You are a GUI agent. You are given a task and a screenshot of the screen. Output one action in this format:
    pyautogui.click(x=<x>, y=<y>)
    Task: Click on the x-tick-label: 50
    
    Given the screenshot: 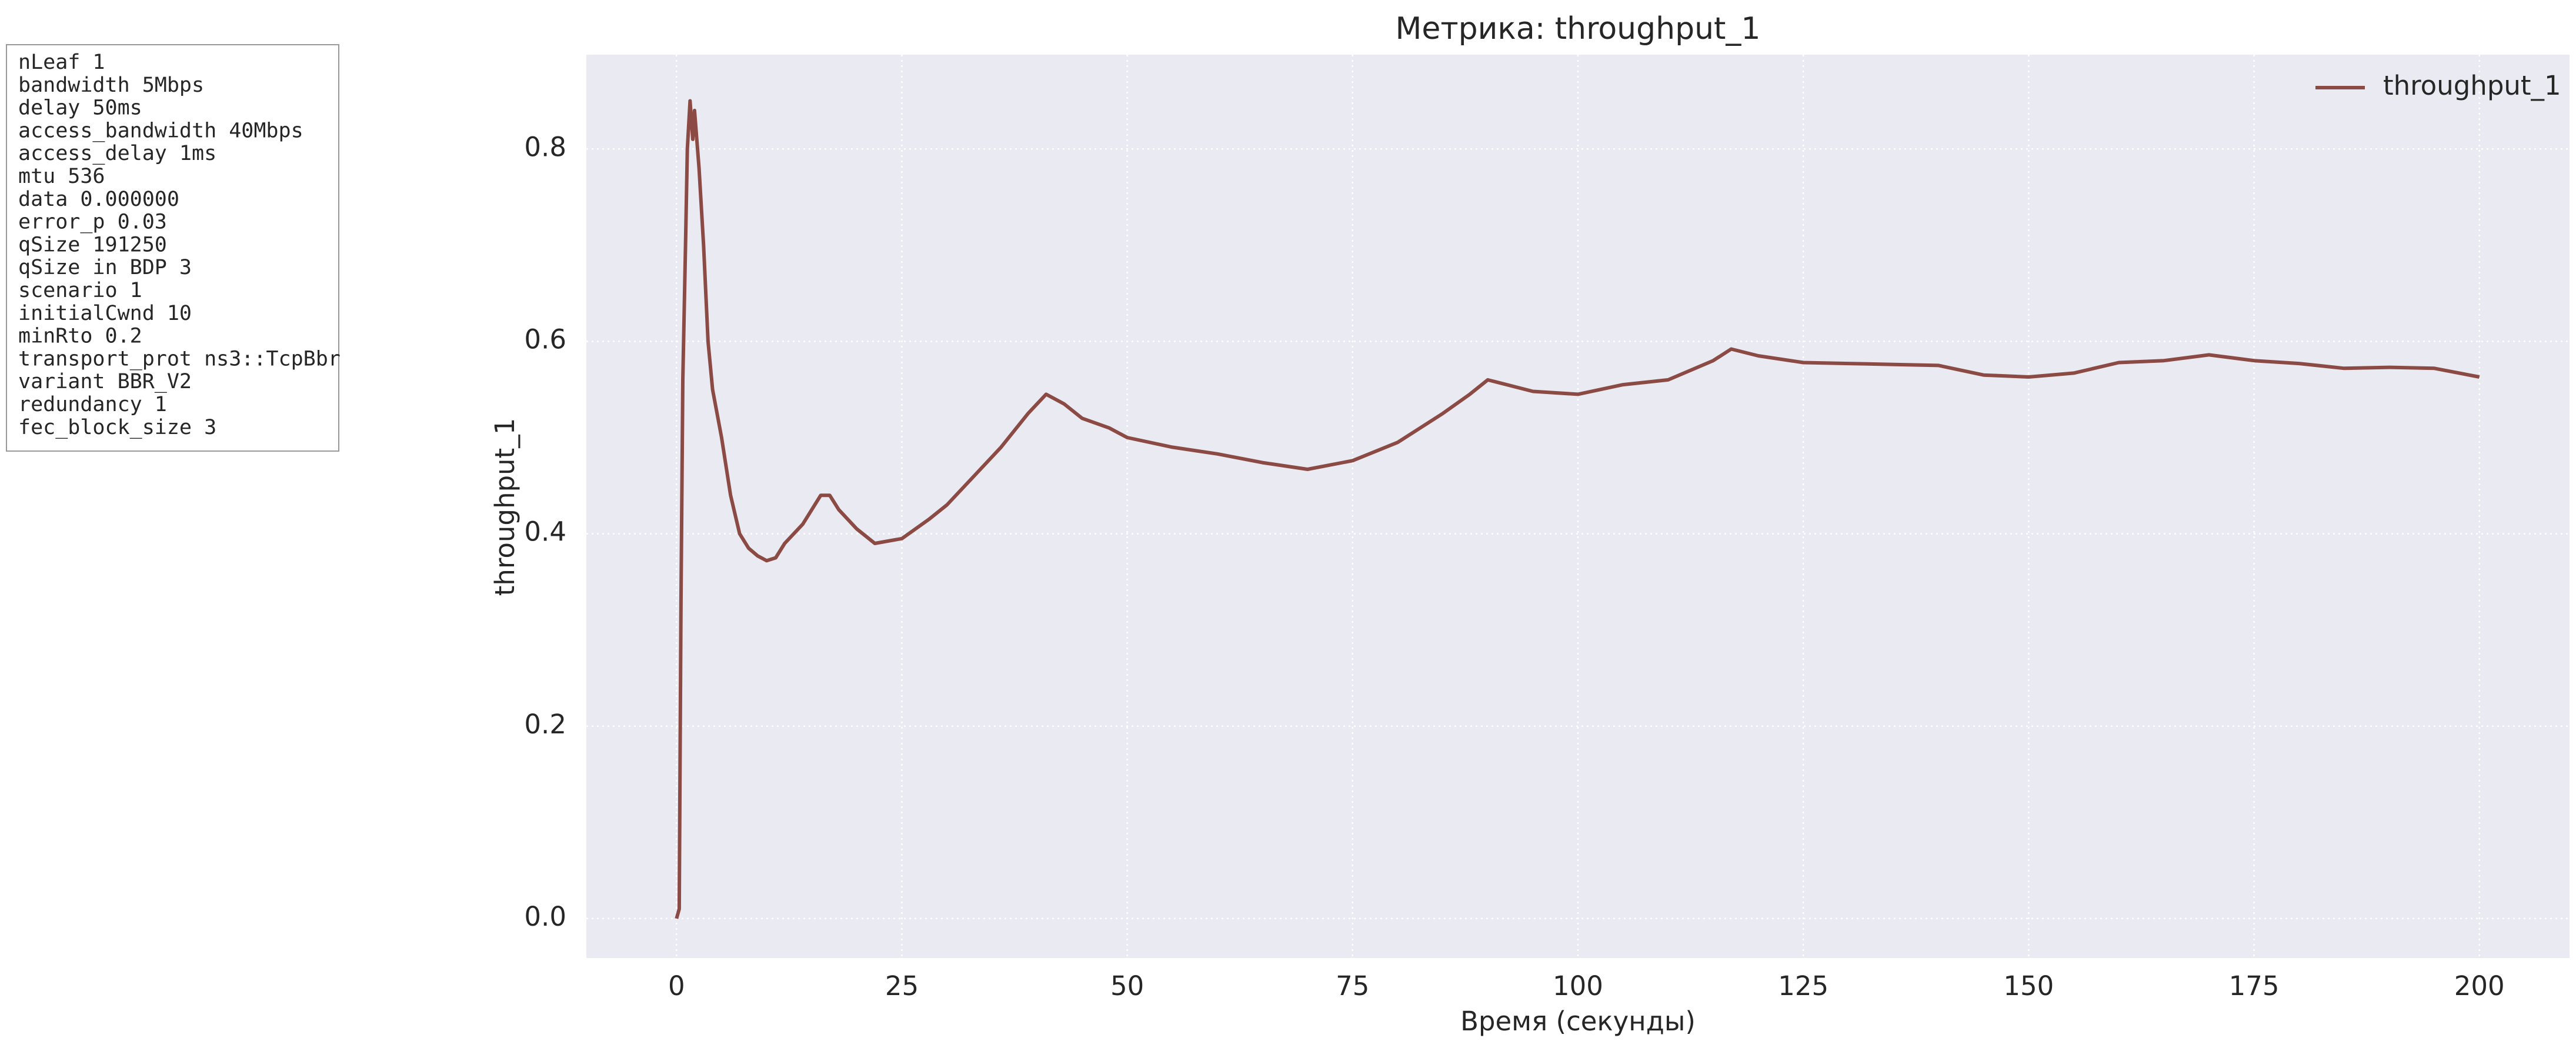 What is the action you would take?
    pyautogui.click(x=1127, y=986)
    